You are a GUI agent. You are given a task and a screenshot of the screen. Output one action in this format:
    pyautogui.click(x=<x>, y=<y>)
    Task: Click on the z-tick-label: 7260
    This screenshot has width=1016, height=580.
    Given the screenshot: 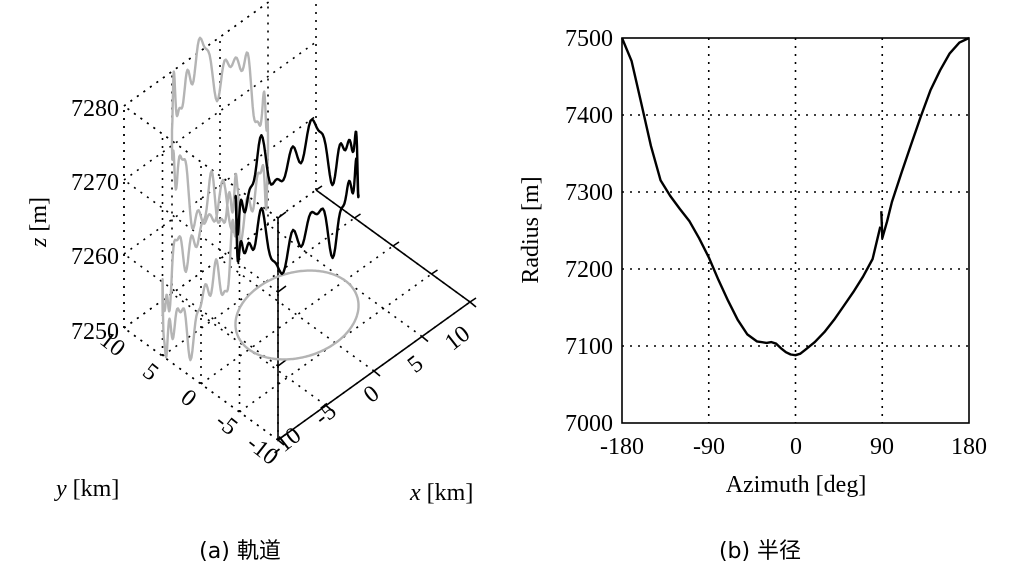 What is the action you would take?
    pyautogui.click(x=95, y=257)
    